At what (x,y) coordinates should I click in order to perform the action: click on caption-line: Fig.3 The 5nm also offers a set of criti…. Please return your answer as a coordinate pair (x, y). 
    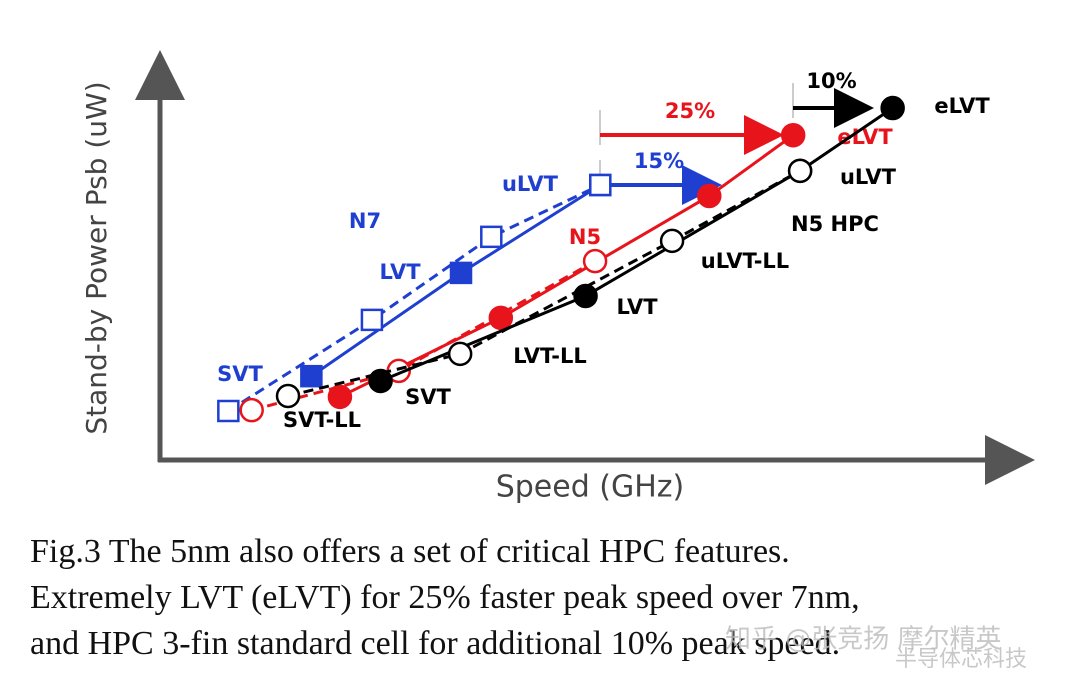
    Looking at the image, I should click on (410, 551).